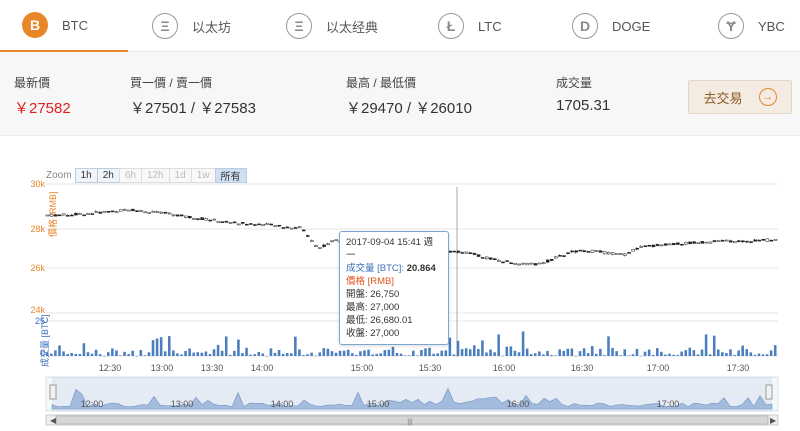 Image resolution: width=800 pixels, height=431 pixels. What do you see at coordinates (53, 420) in the screenshot?
I see `scroll-left-icon: ◀` at bounding box center [53, 420].